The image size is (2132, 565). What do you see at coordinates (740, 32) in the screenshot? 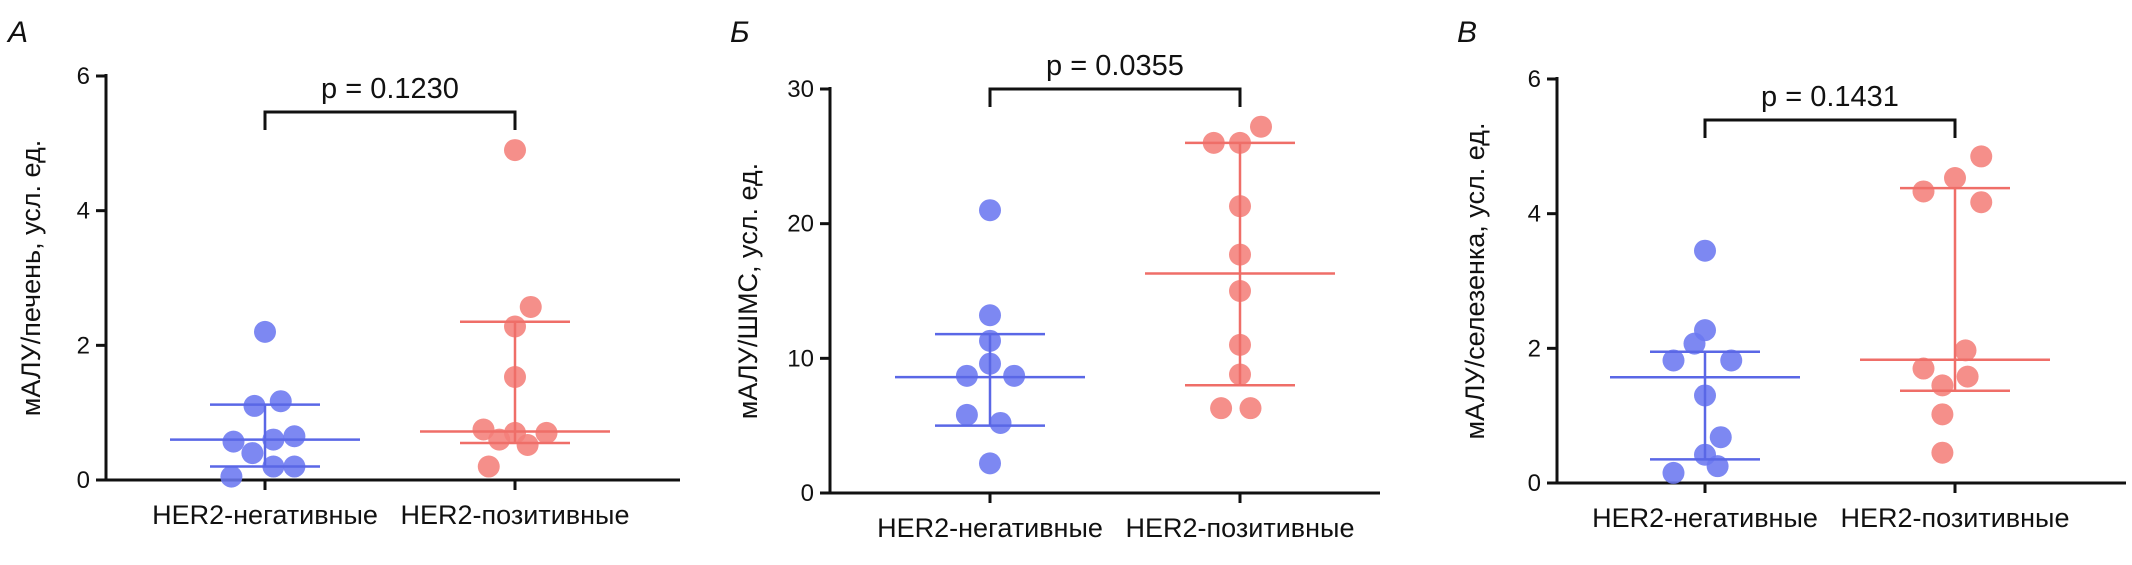
I see `panel-letter: Б` at bounding box center [740, 32].